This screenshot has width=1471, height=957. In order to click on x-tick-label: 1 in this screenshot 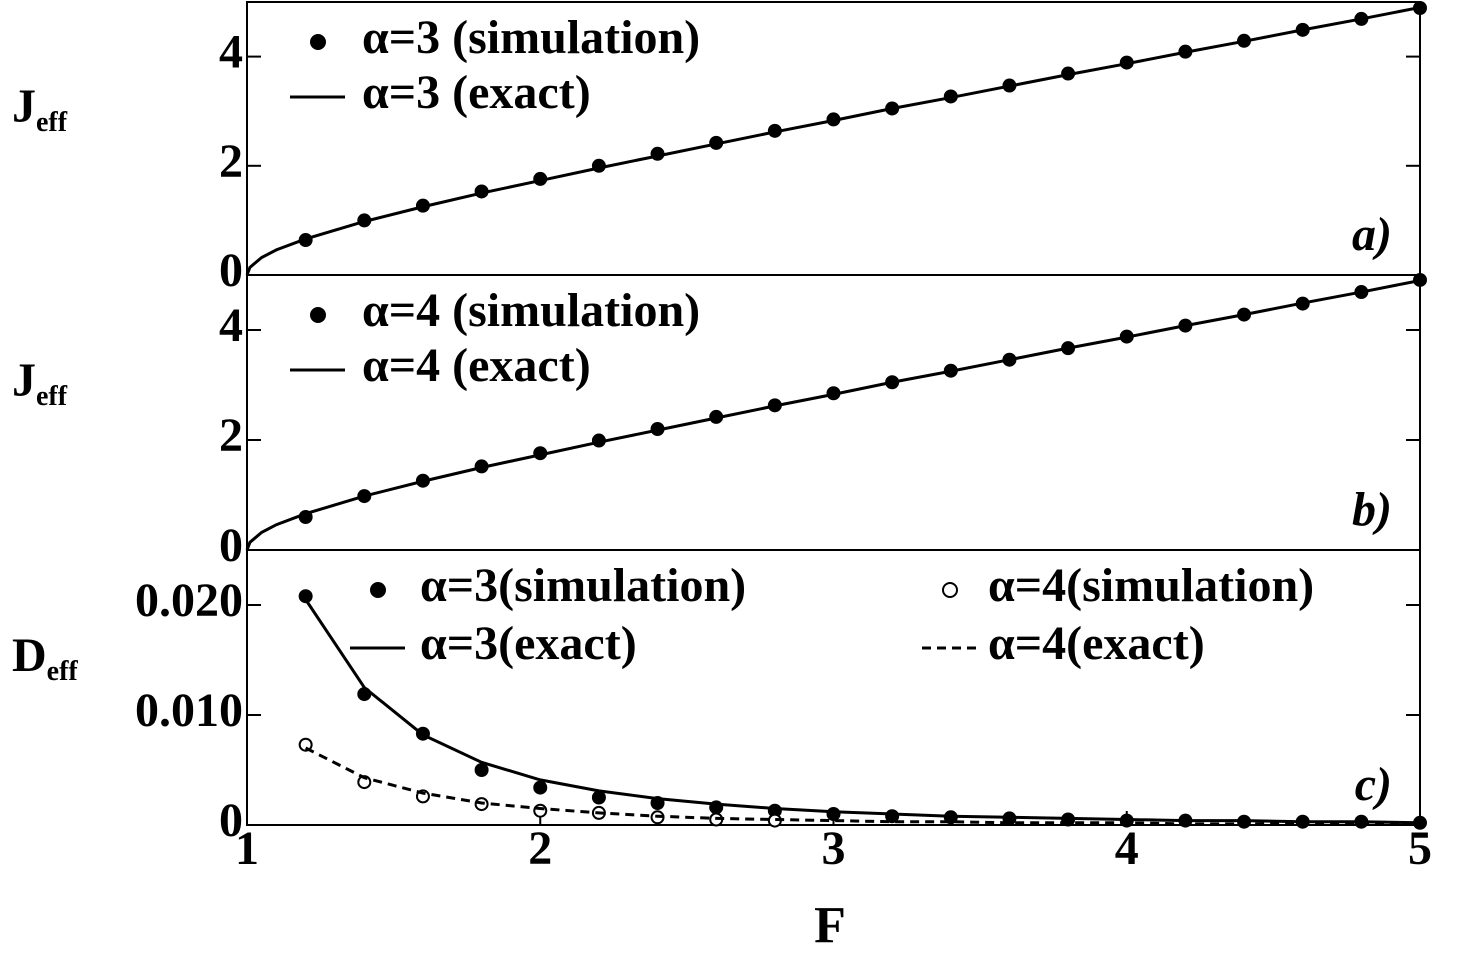, I will do `click(247, 848)`.